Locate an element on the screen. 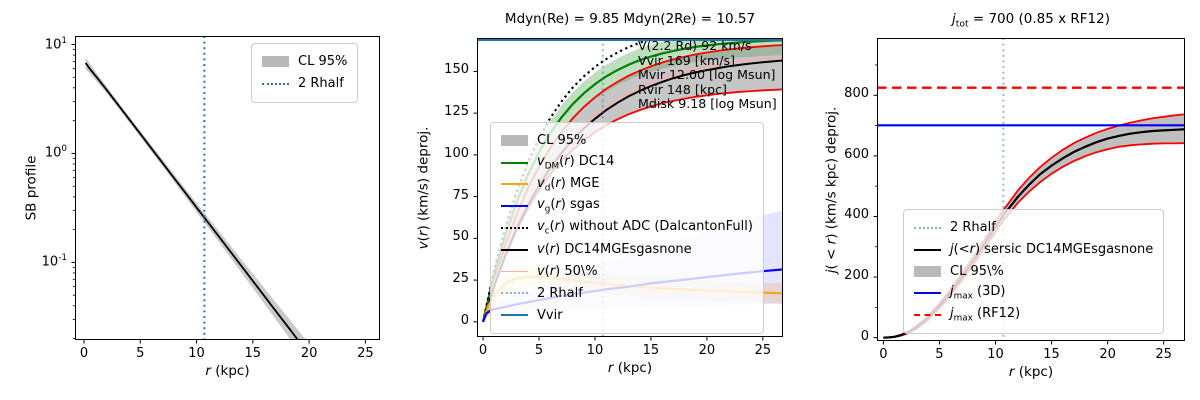  annotation-line: Mdisk 9.18 [log Msun] is located at coordinates (707, 103).